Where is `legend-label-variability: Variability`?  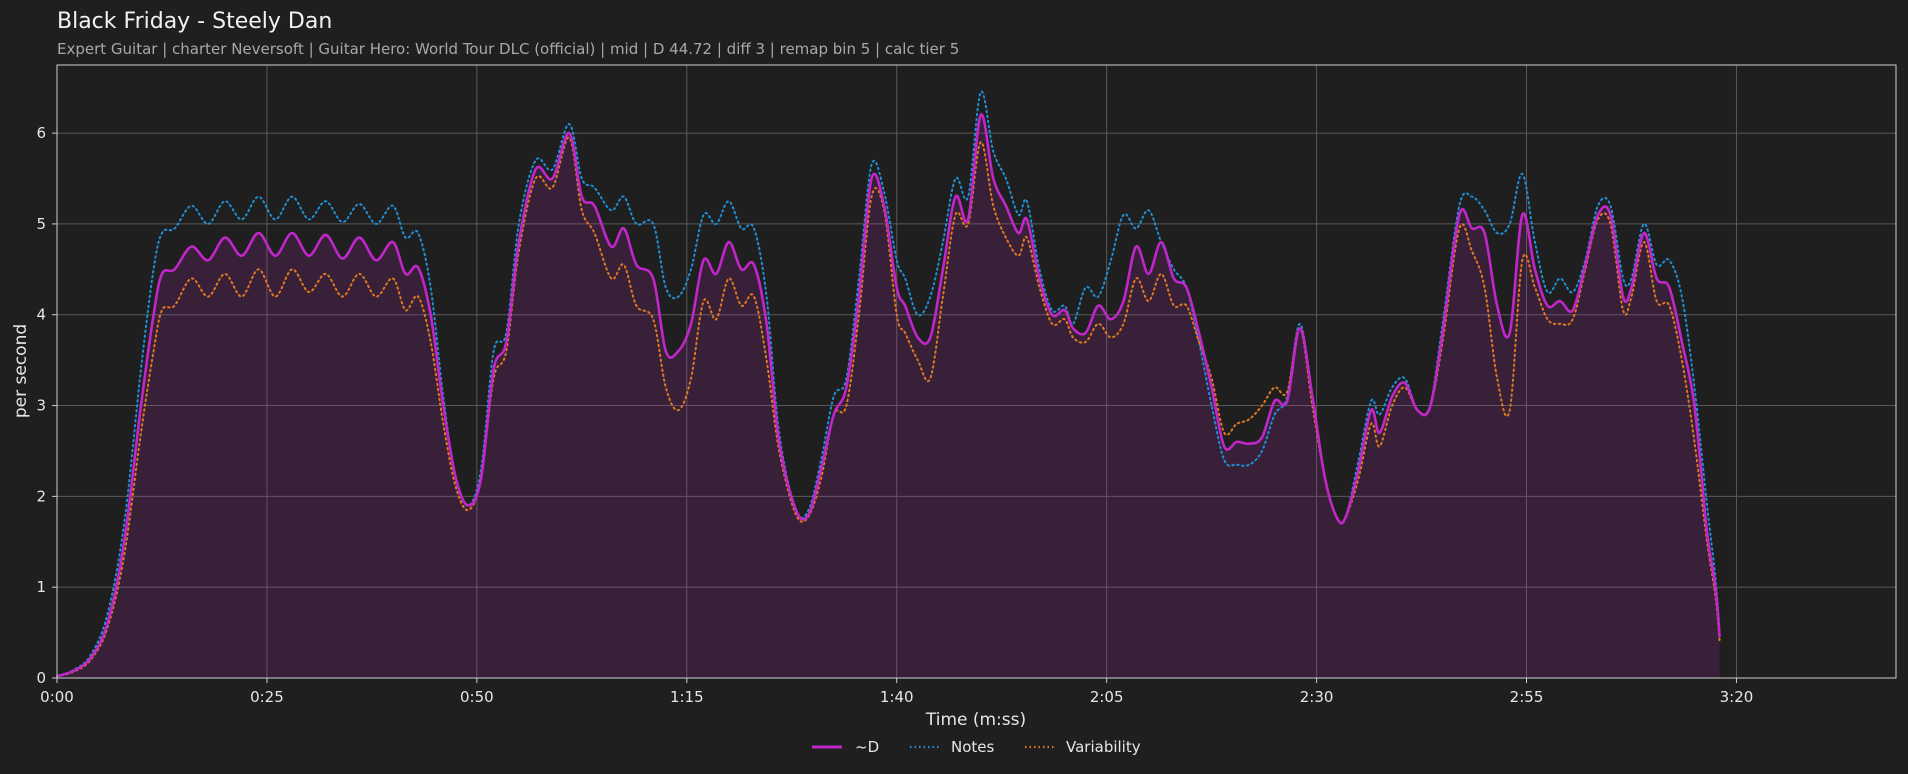
legend-label-variability: Variability is located at coordinates (1103, 747).